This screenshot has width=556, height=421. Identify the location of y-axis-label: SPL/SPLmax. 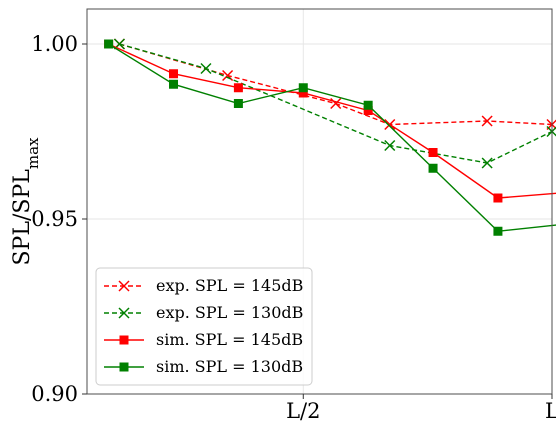
(26, 201).